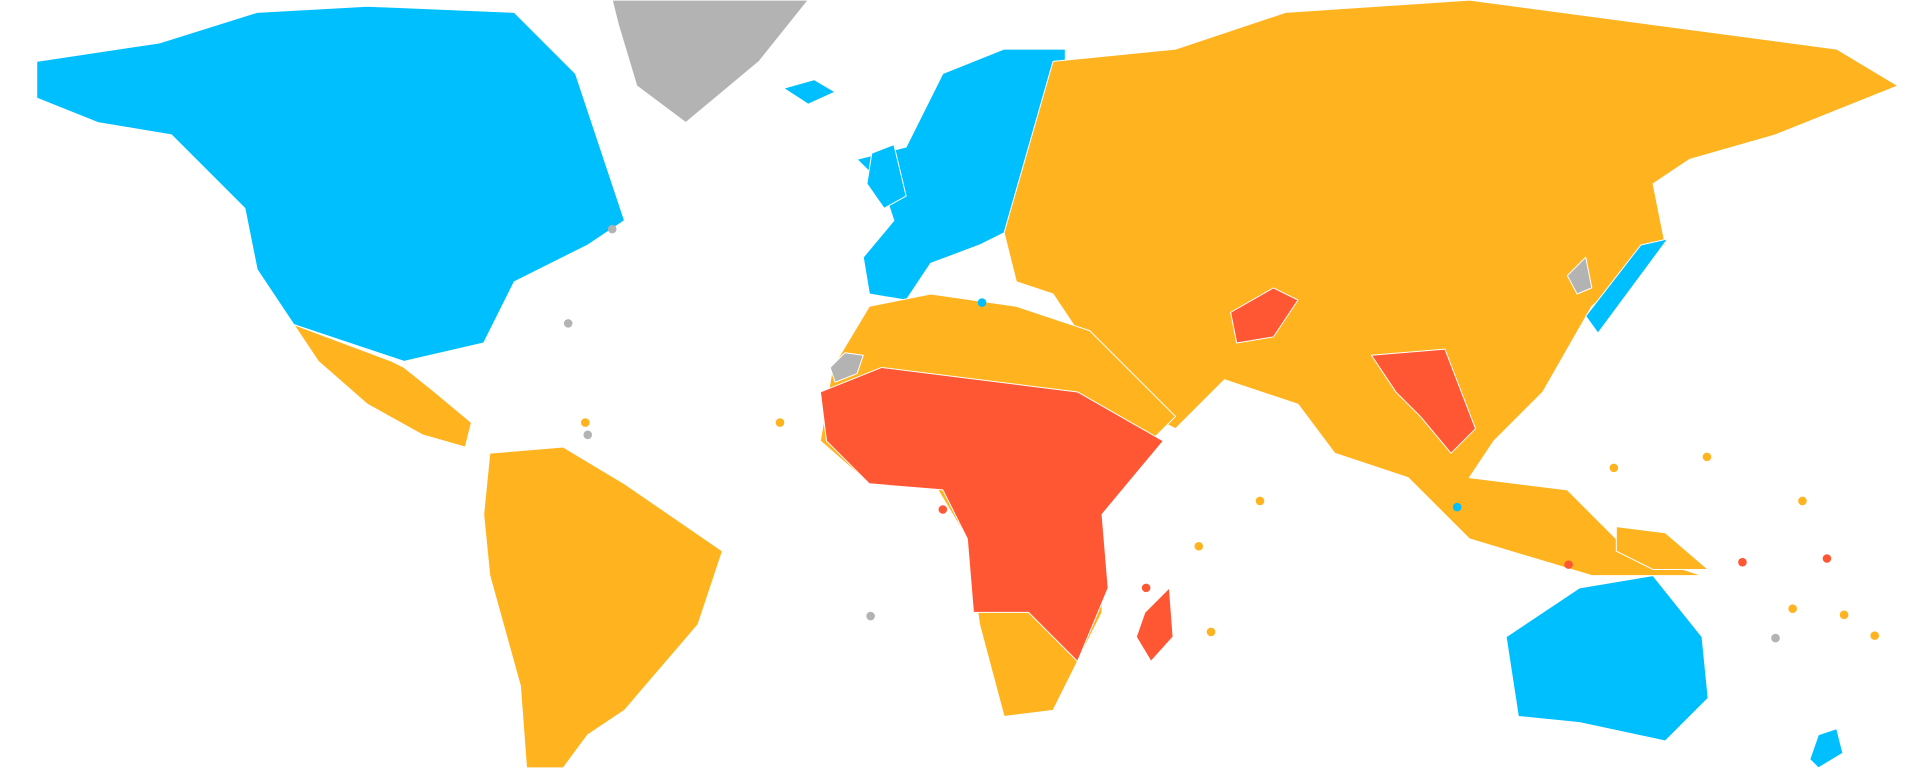  What do you see at coordinates (710, 62) in the screenshot?
I see `greenland` at bounding box center [710, 62].